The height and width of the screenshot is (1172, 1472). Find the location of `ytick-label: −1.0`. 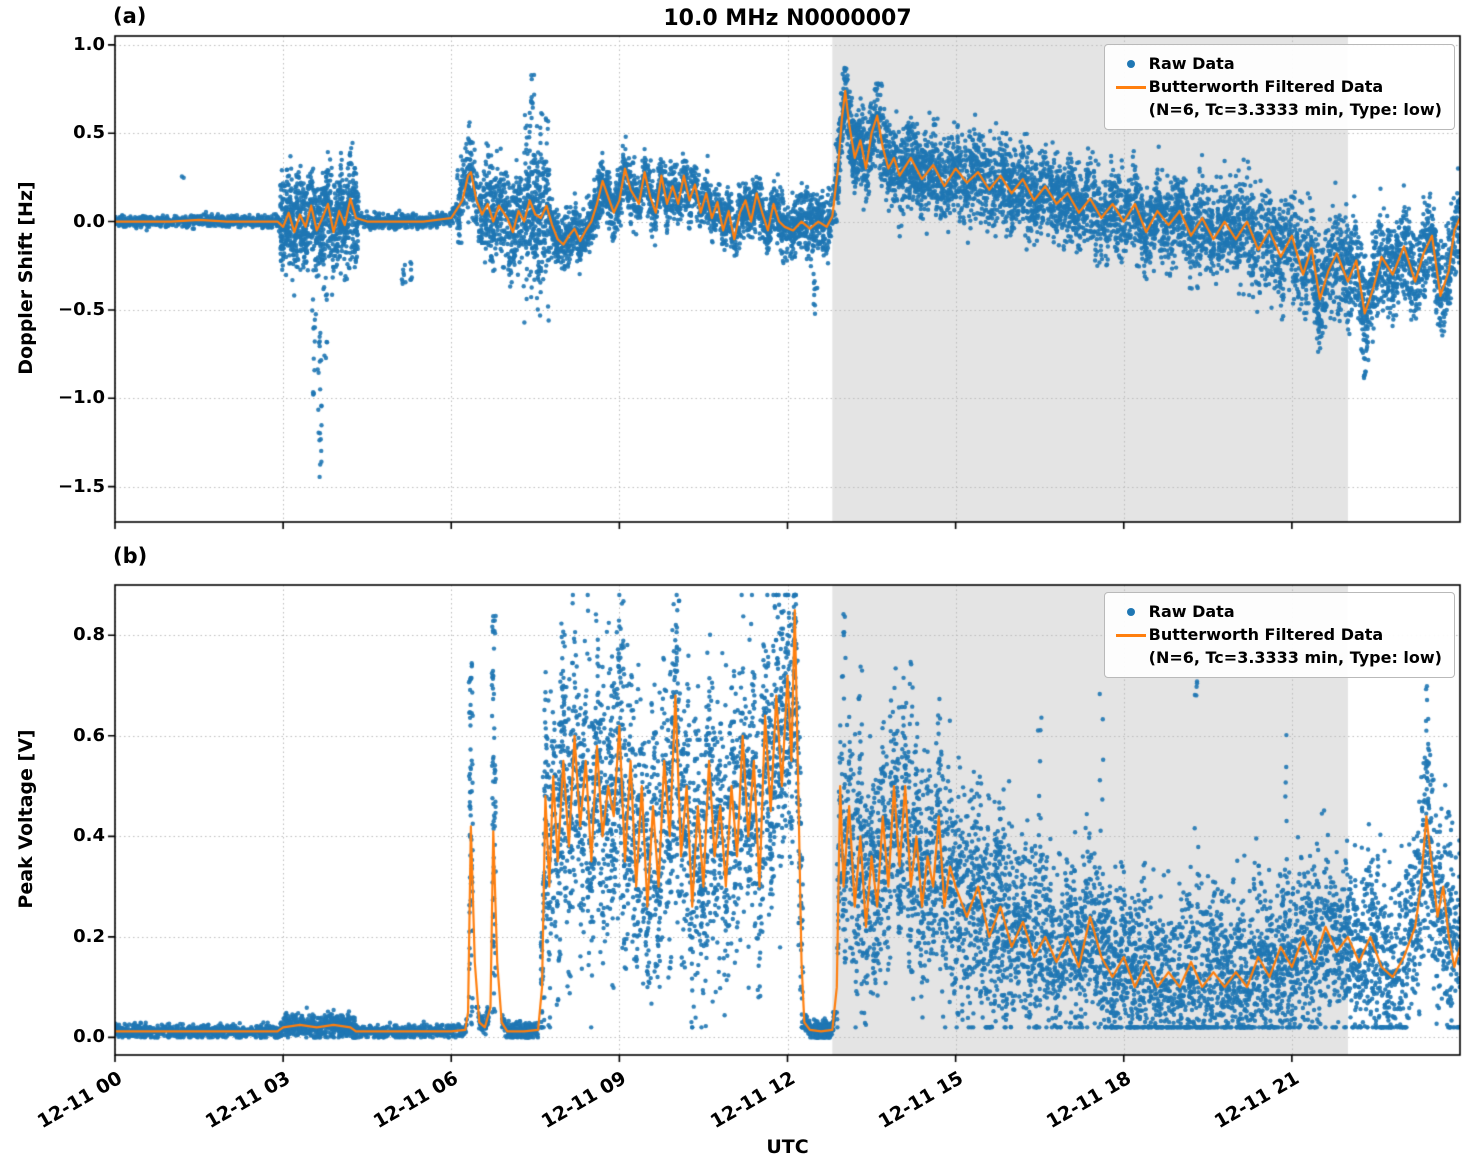

ytick-label: −1.0 is located at coordinates (81, 398).